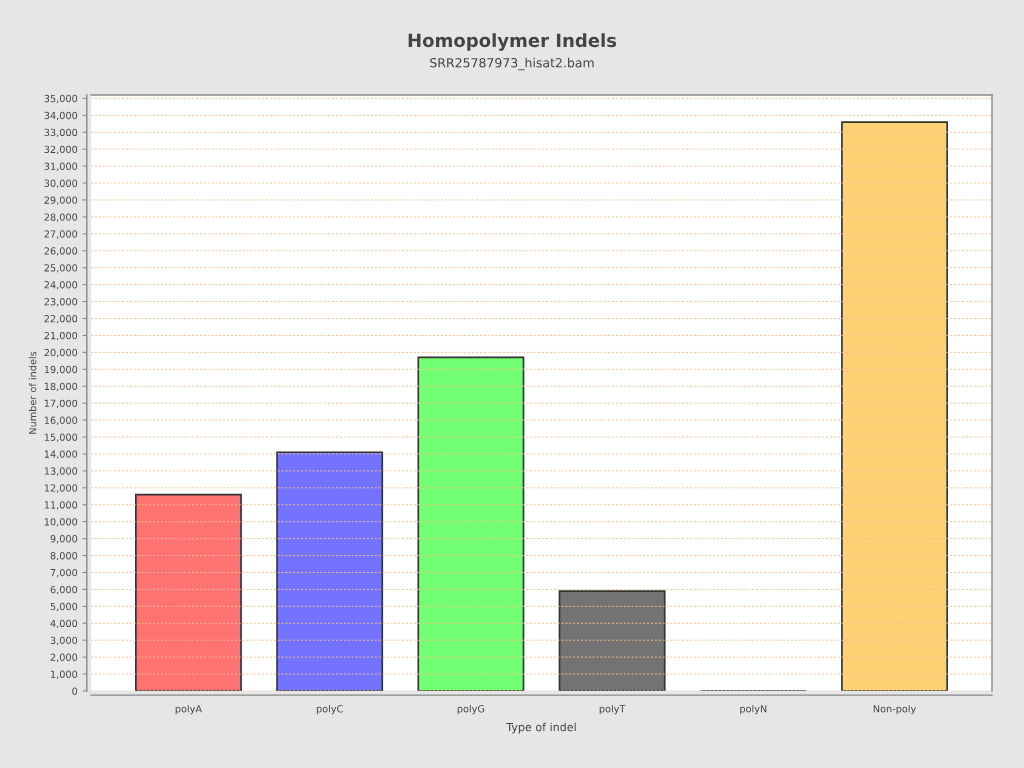  What do you see at coordinates (512, 64) in the screenshot?
I see `chart-subtitle: SRR25787973_hisat2.bam` at bounding box center [512, 64].